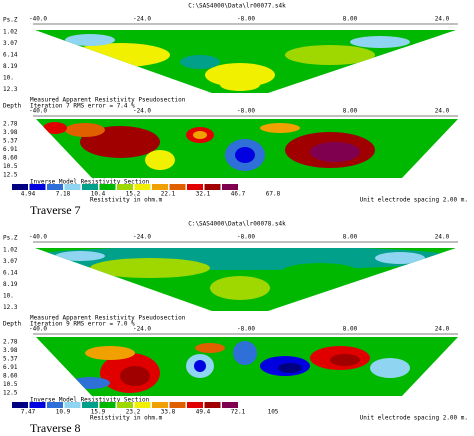 Image resolution: width=474 pixels, height=436 pixels. What do you see at coordinates (203, 412) in the screenshot?
I see `scale-label: 49.4` at bounding box center [203, 412].